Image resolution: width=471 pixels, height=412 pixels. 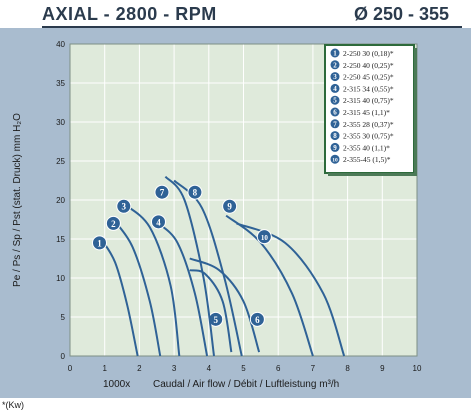 What do you see at coordinates (17, 200) in the screenshot?
I see `y-axis-title: Pe / Ps / Sp / Pst (stat. Druck) mm H₂O` at bounding box center [17, 200].